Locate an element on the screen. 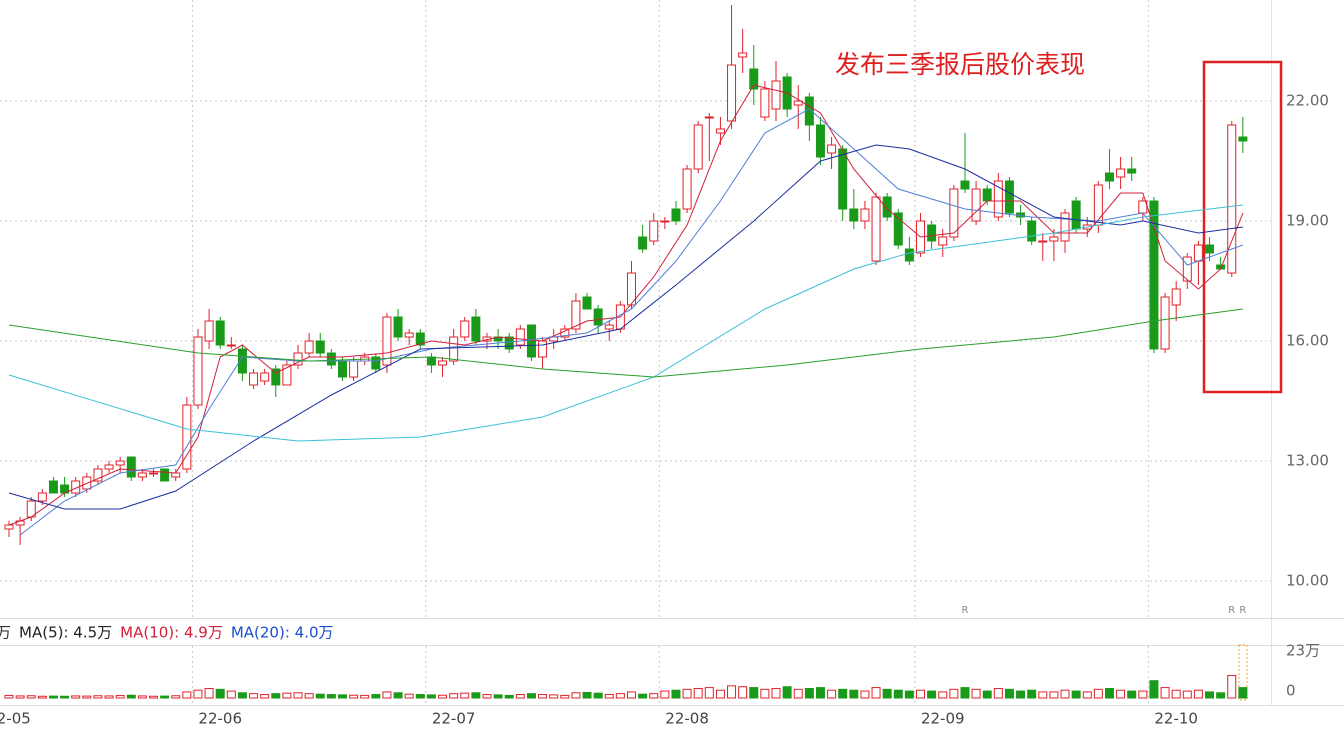 This screenshot has height=733, width=1344. x-tick-label: 22-07 is located at coordinates (454, 719).